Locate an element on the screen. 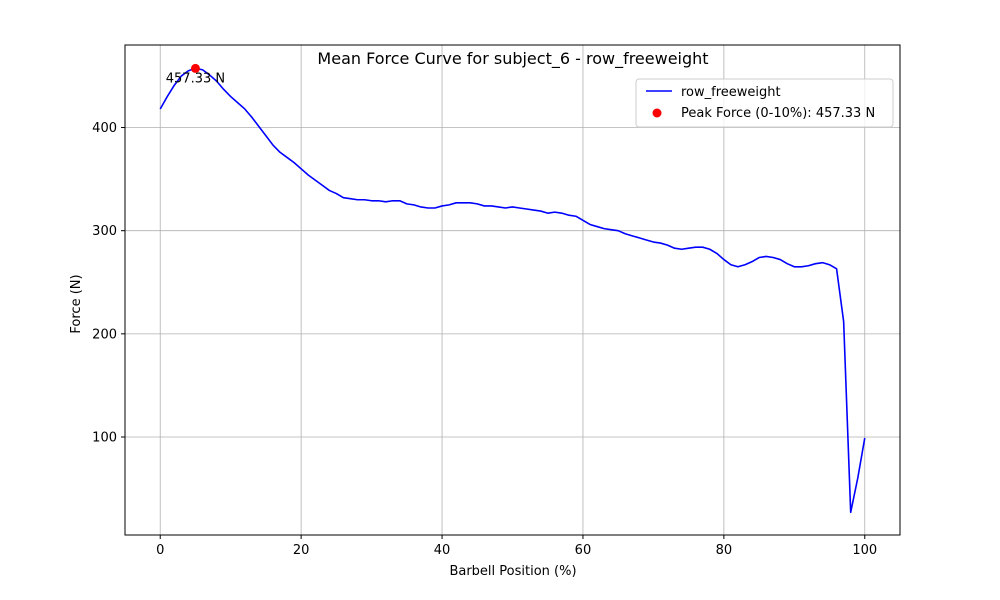 The width and height of the screenshot is (1000, 600). y-tick-label: 300 is located at coordinates (104, 231).